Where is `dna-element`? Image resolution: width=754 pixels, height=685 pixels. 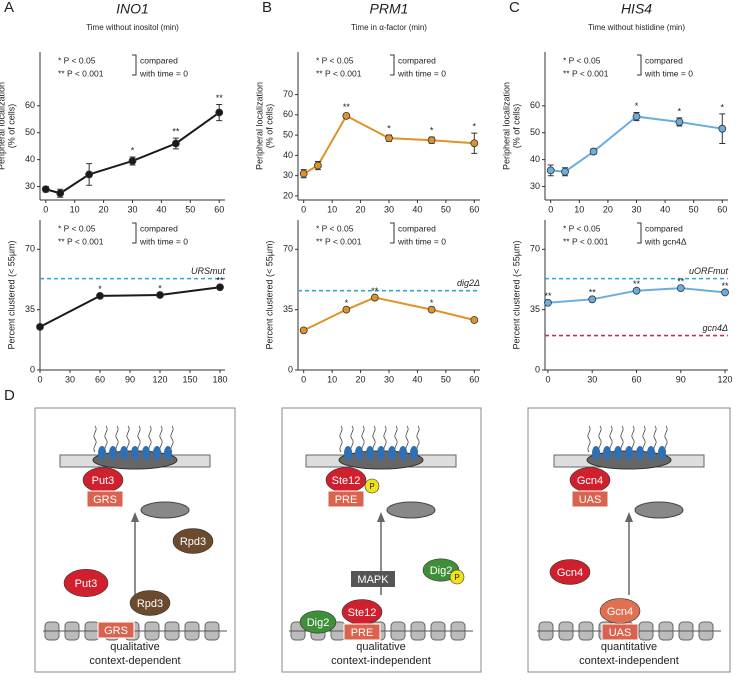 dna-element is located at coordinates (620, 632).